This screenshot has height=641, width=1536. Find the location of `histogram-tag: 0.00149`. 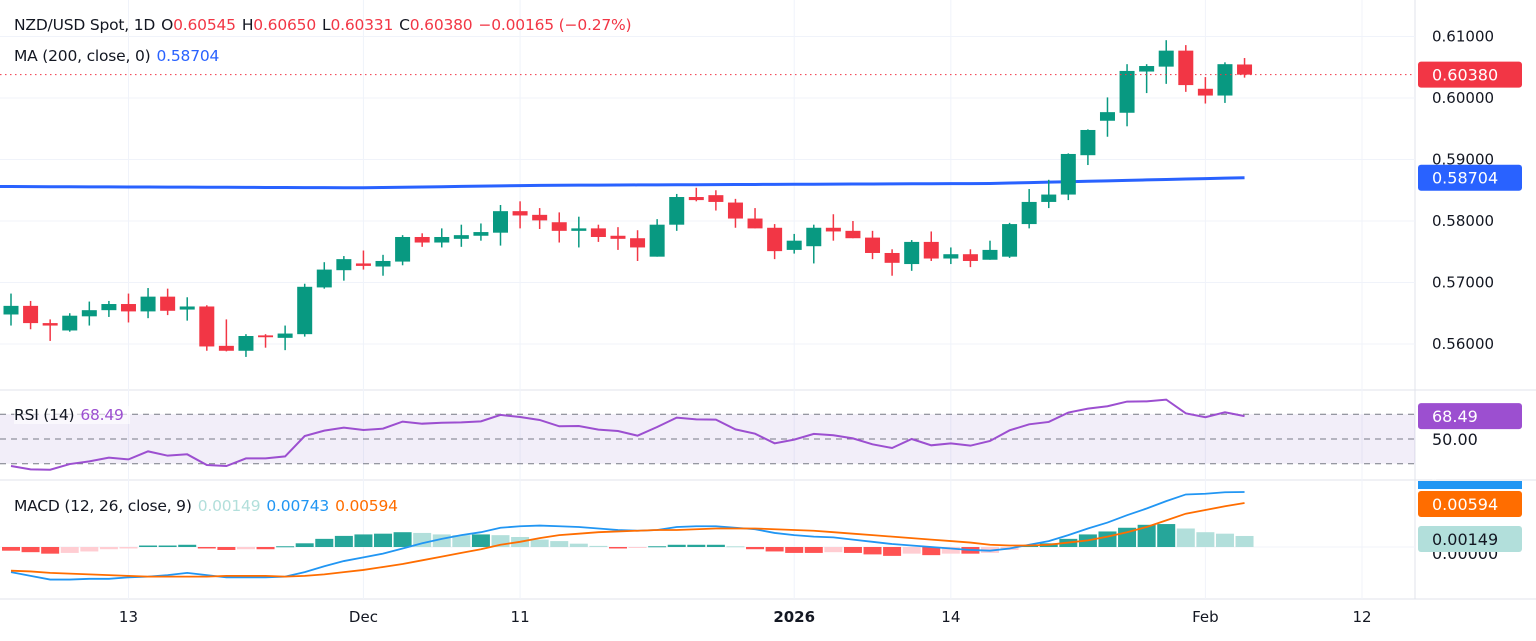

histogram-tag: 0.00149 is located at coordinates (1465, 539).